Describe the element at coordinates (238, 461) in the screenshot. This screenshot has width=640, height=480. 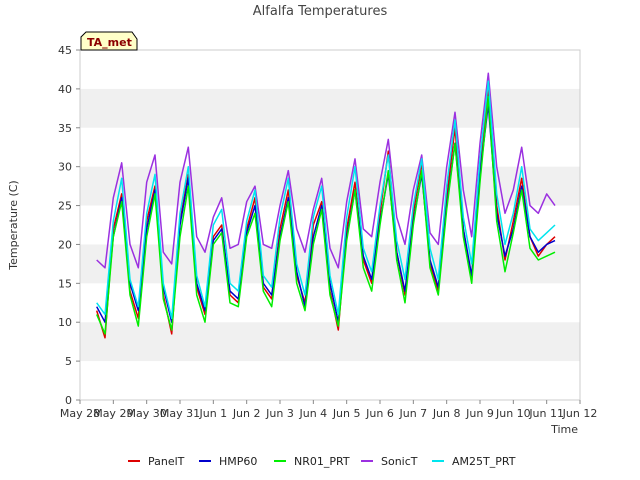
I see `legend-label: HMP60` at that location.